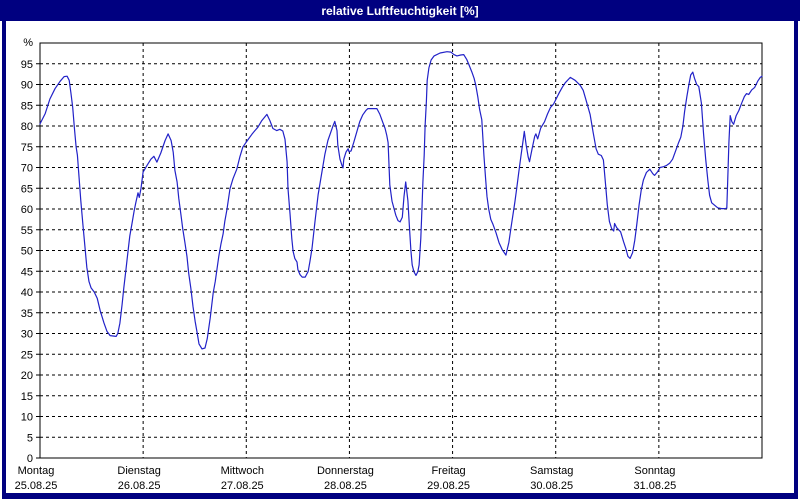 Image resolution: width=800 pixels, height=500 pixels. I want to click on y-tick-label: 90, so click(27, 86).